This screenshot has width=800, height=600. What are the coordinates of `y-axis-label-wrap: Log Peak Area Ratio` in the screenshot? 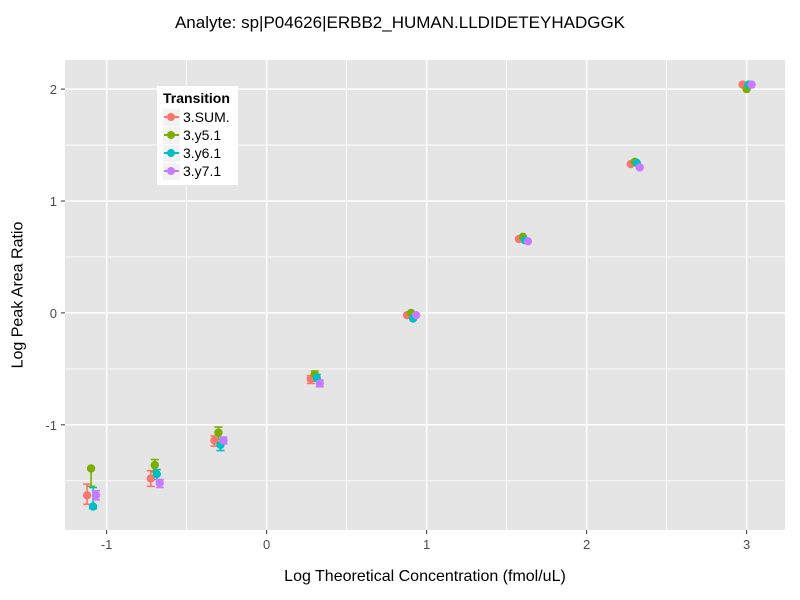 It's located at (18, 295).